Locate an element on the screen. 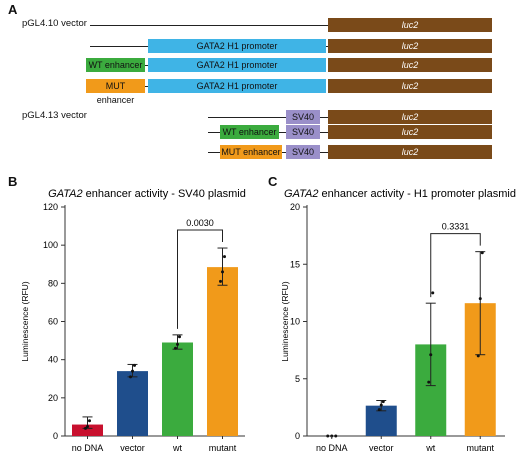  chart-title: GATA2 enhancer activity - SV40 plasmid is located at coordinates (147, 194).